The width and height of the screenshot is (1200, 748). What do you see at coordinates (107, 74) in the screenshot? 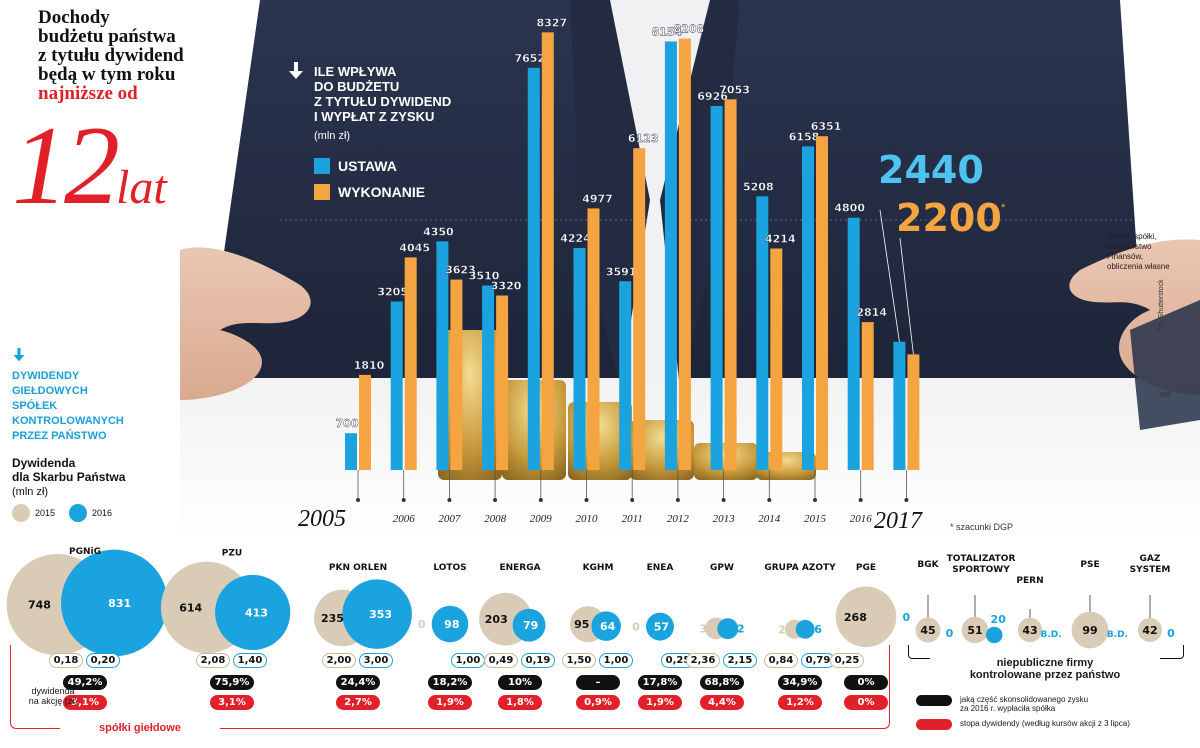
I see `headline-line-4: będą w tym roku` at bounding box center [107, 74].